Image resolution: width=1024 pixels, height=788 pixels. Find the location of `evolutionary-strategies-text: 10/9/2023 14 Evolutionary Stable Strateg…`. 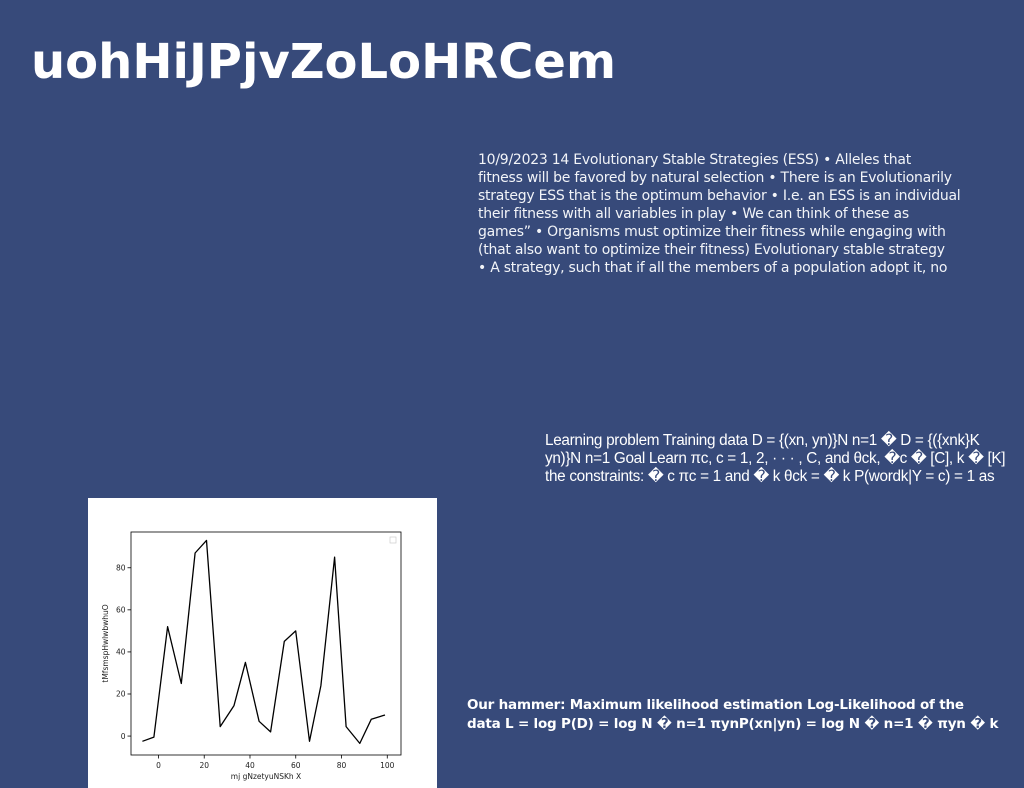

evolutionary-strategies-text: 10/9/2023 14 Evolutionary Stable Strateg… is located at coordinates (719, 214).